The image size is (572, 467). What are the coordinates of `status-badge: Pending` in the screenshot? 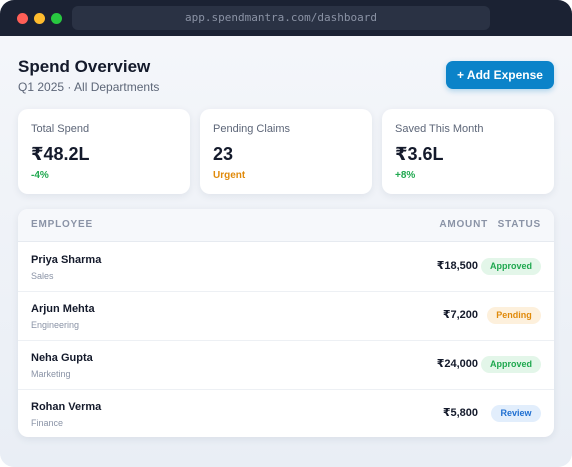 It's located at (514, 315).